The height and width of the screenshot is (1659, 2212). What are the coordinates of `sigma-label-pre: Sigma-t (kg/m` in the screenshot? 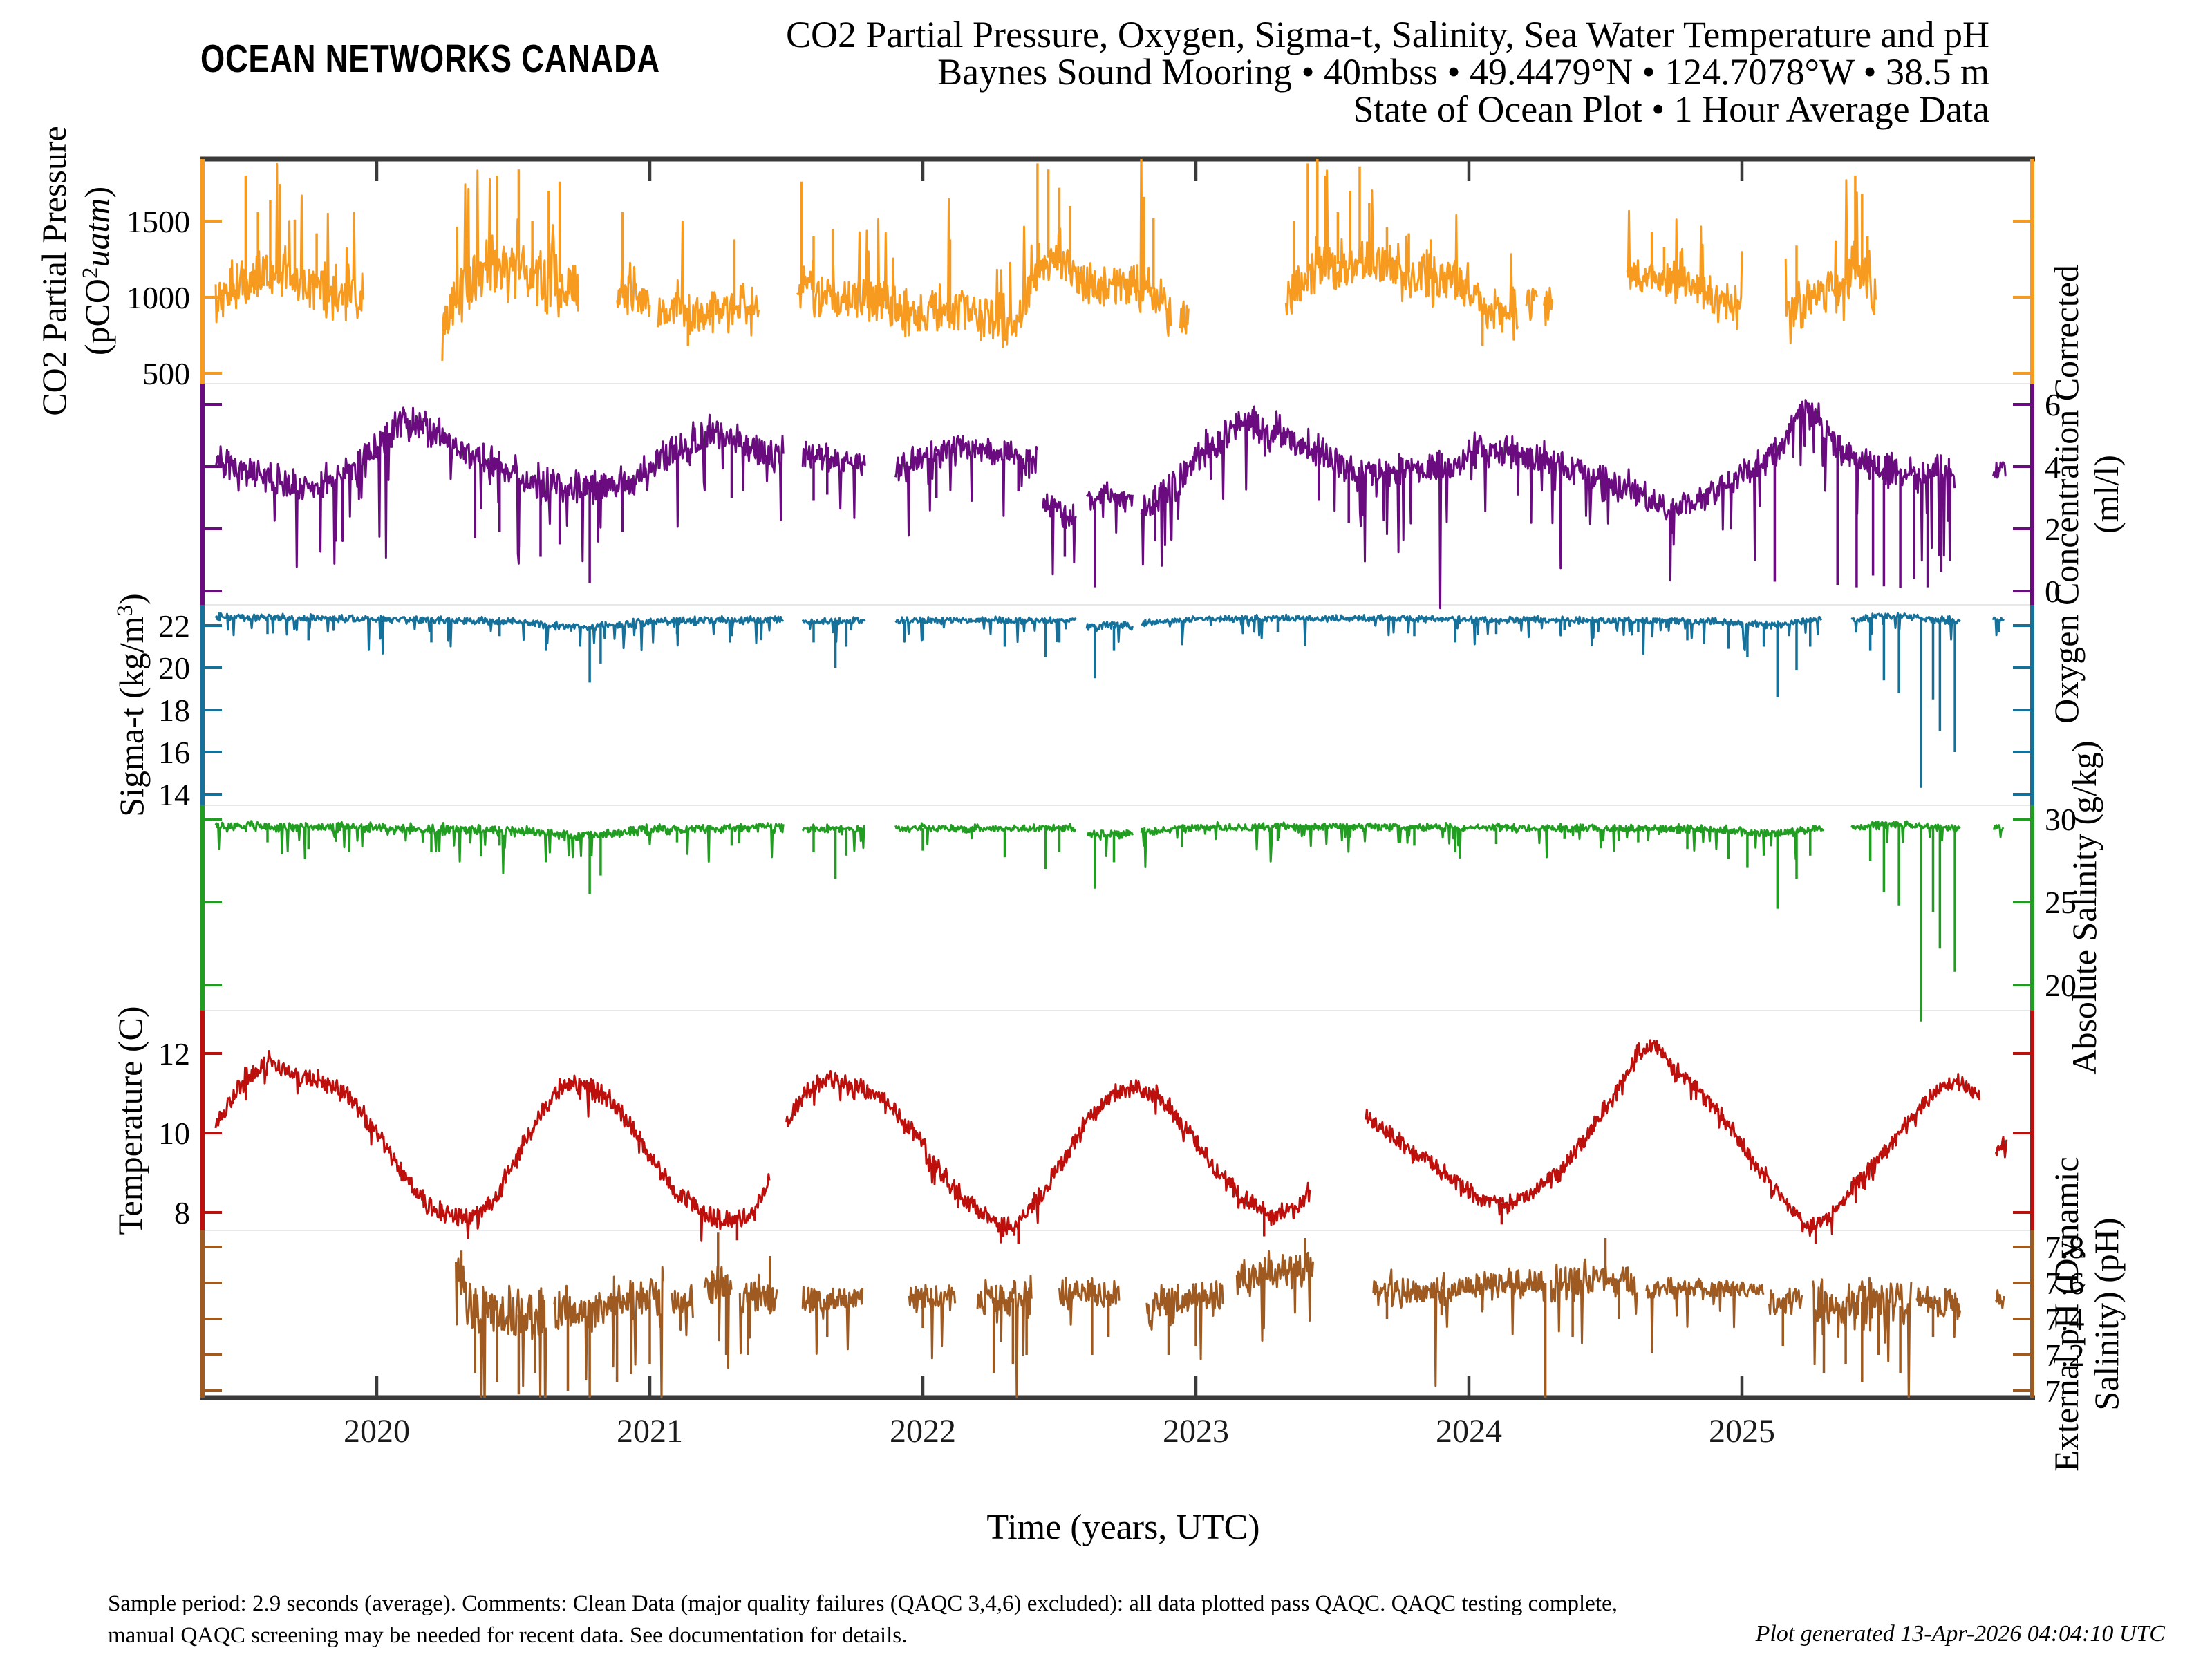 It's located at (131, 716).